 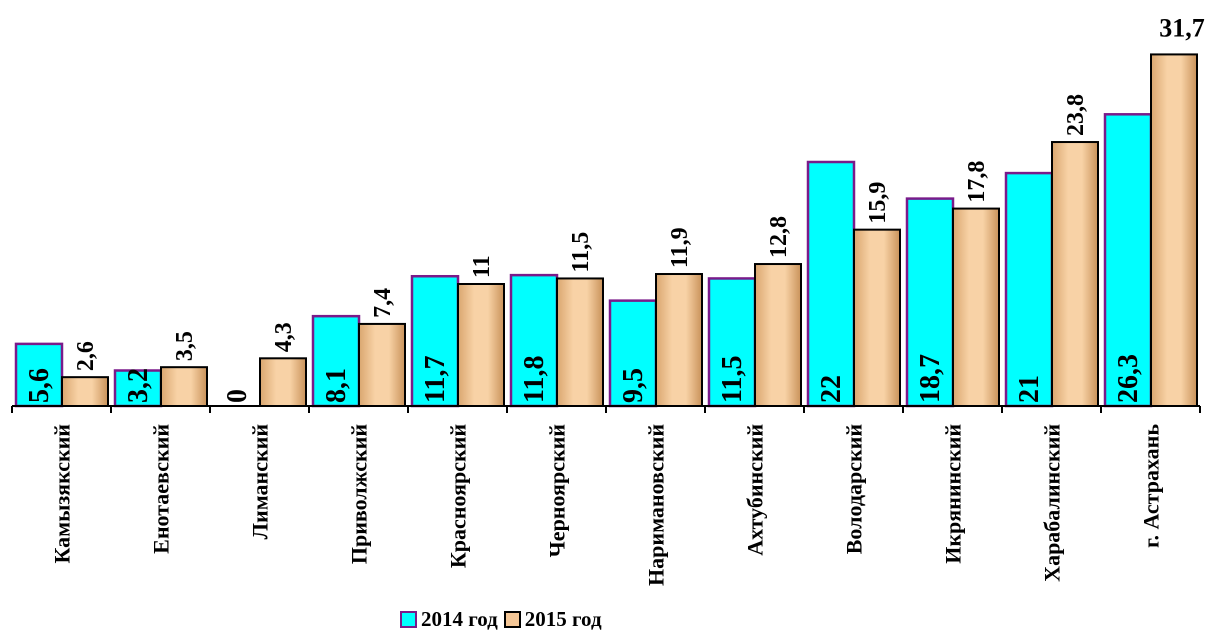 I want to click on category-label: Енотаевский, so click(x=161, y=489).